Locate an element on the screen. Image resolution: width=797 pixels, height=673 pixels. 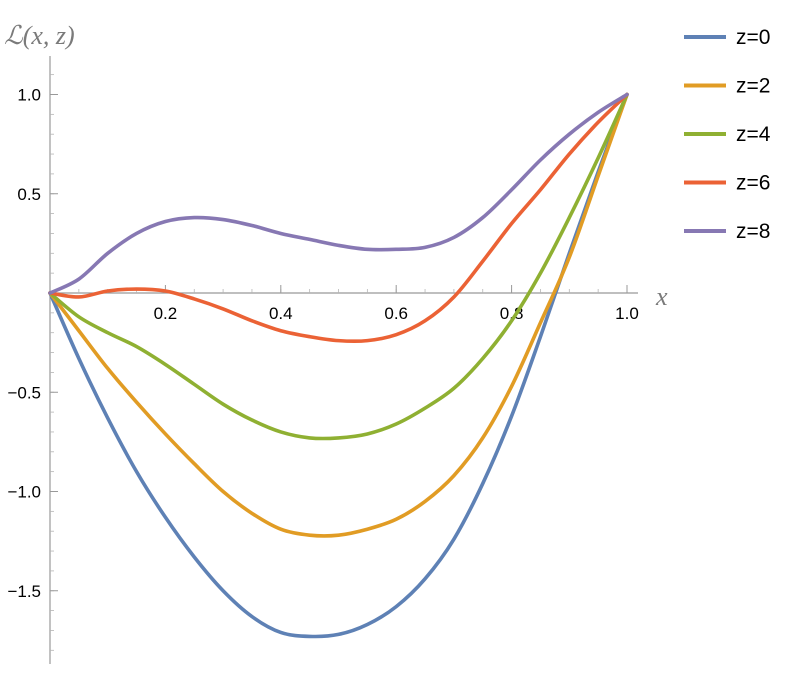
legend-label-z-0: z=0 is located at coordinates (753, 37).